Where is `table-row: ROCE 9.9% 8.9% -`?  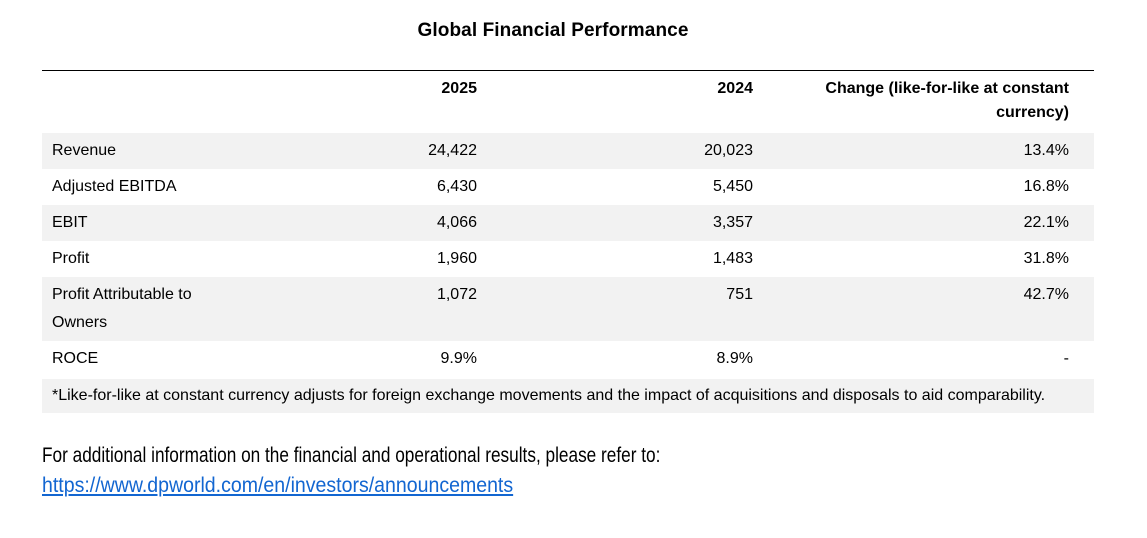 table-row: ROCE 9.9% 8.9% - is located at coordinates (568, 359).